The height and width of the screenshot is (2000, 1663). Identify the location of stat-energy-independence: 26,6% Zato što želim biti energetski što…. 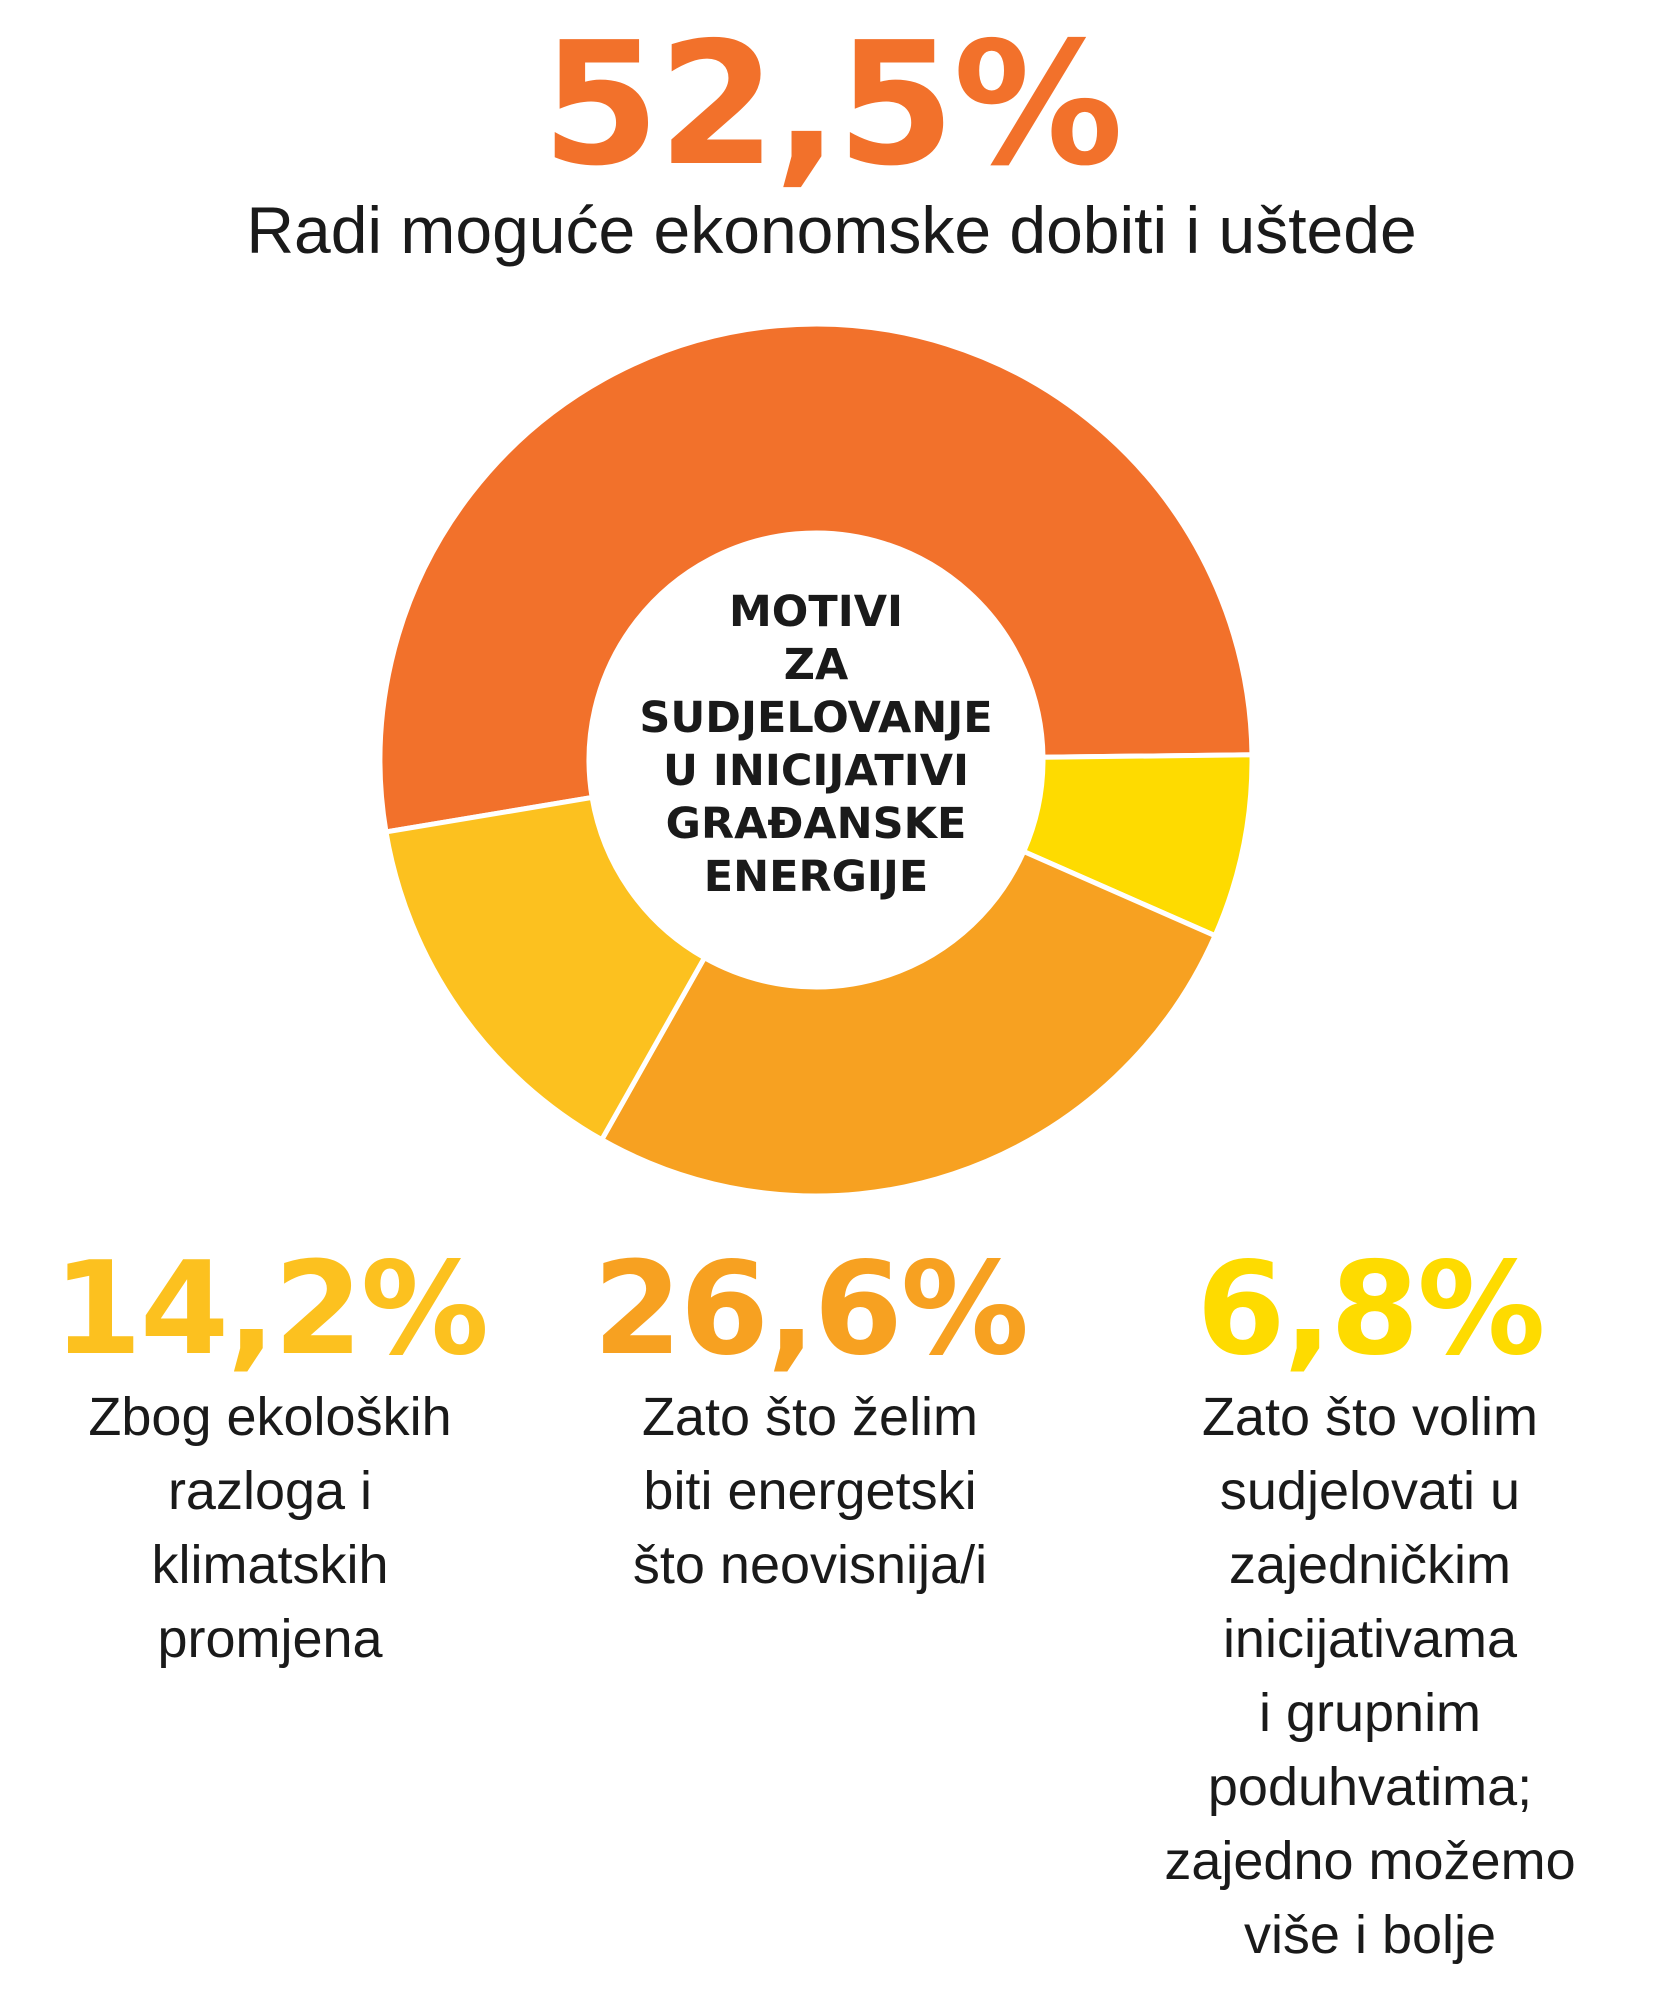
(810, 1421).